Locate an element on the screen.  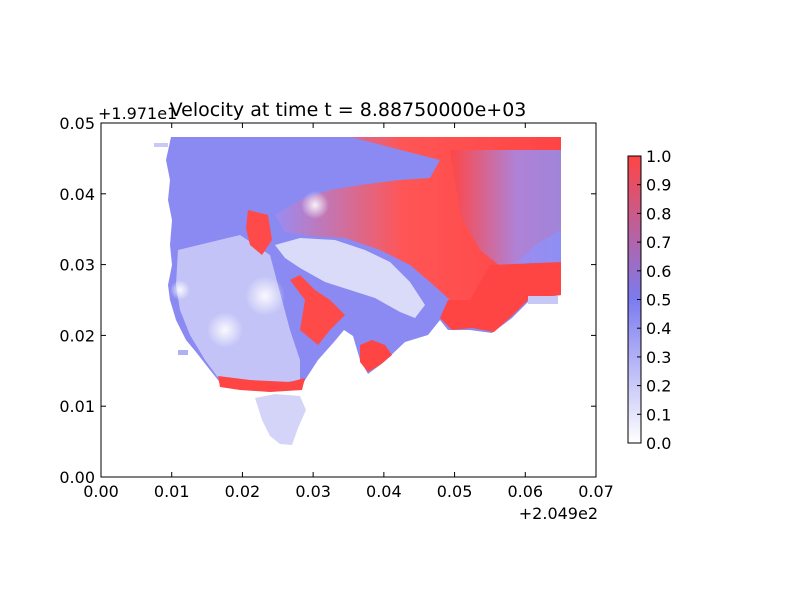
domain-red-south is located at coordinates (317, 310).